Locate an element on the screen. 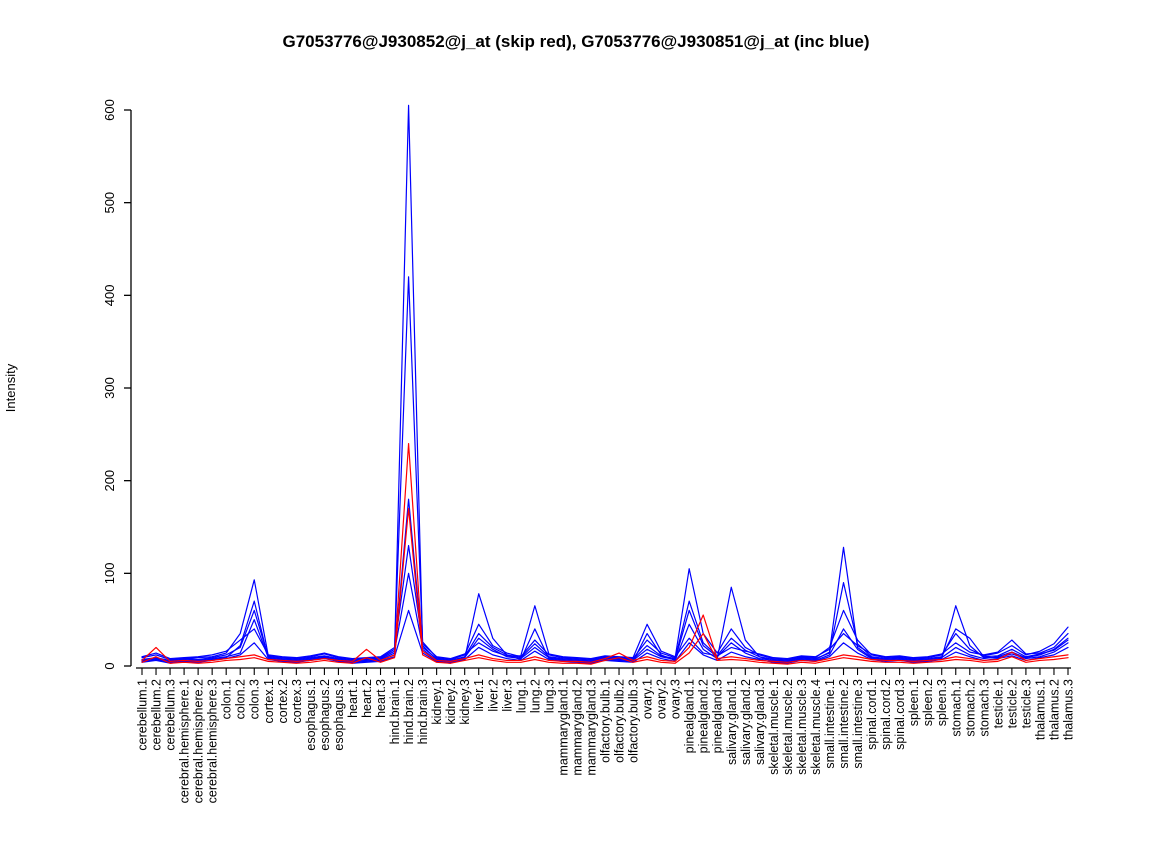  y-axis-title: Intensity is located at coordinates (10, 387).